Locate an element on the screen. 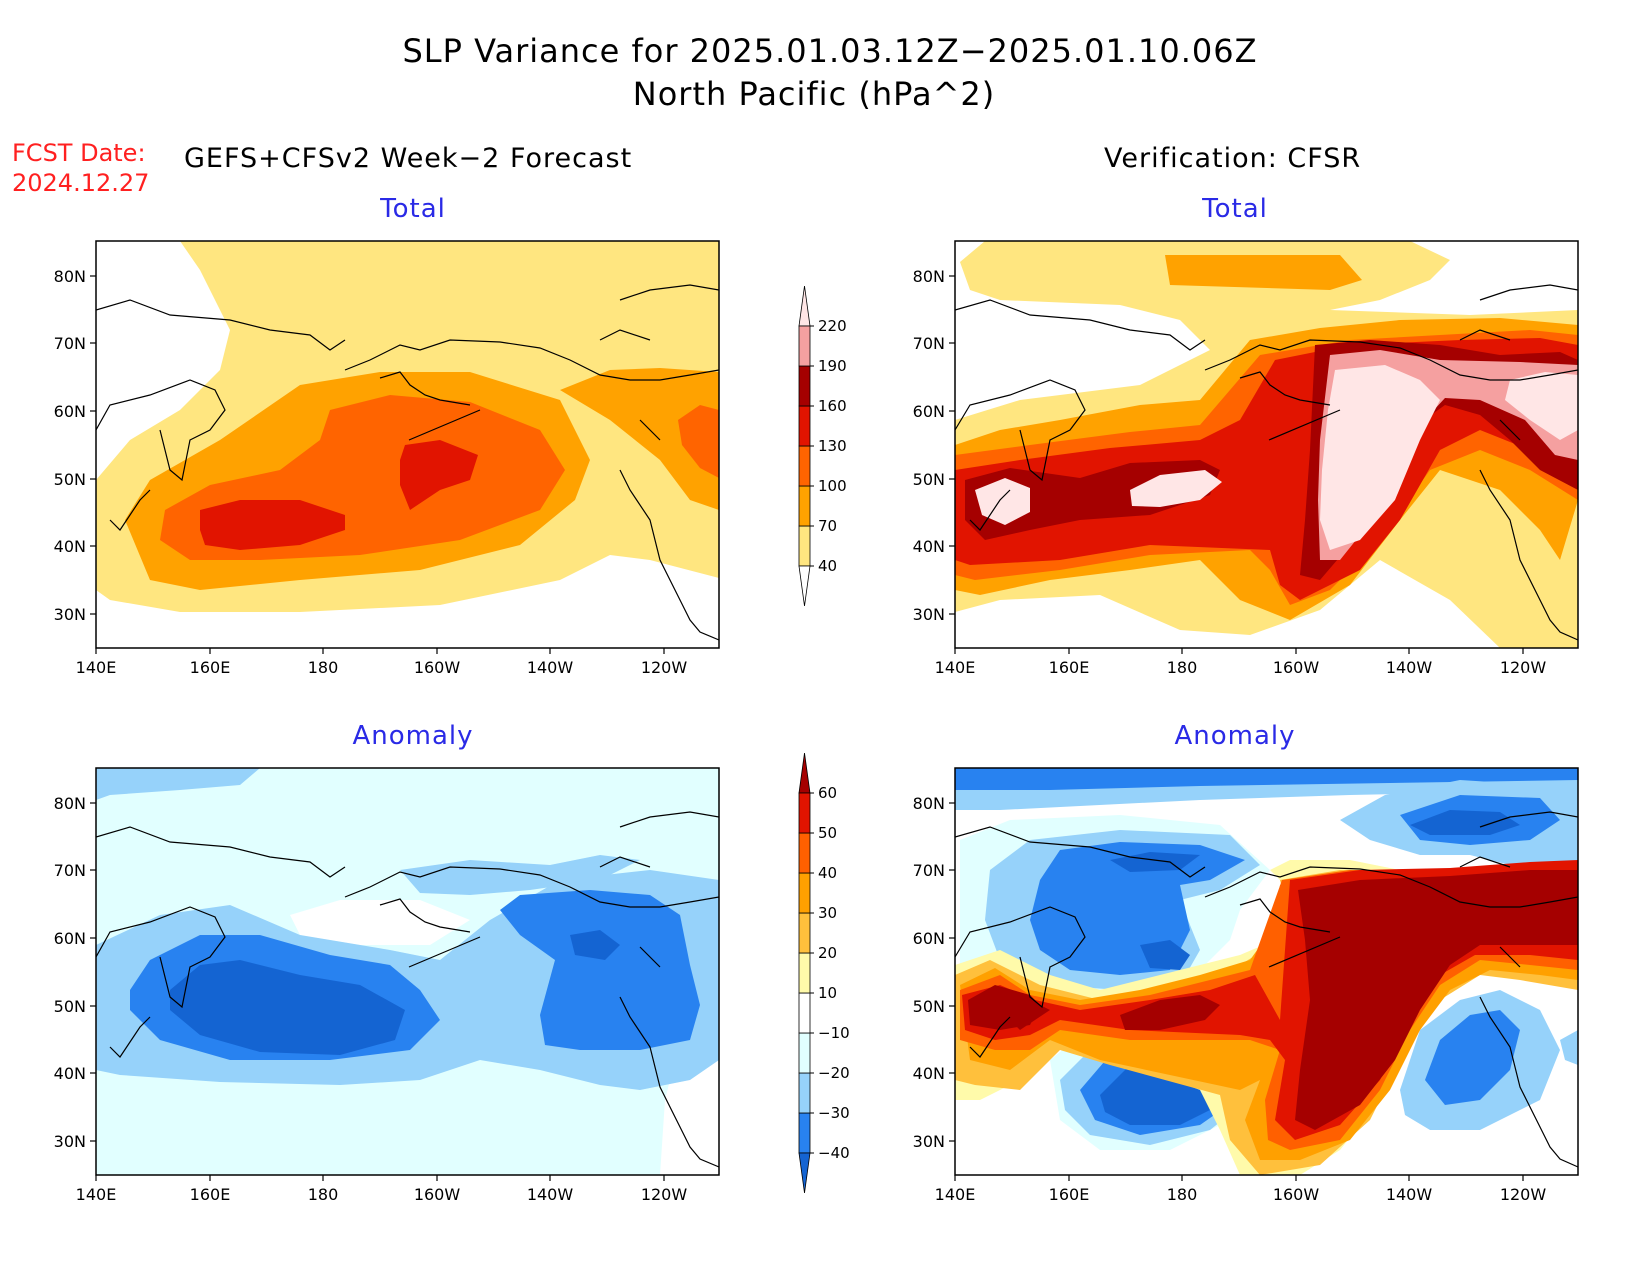 This screenshot has width=1650, height=1279. map-panel-verification-anomaly is located at coordinates (1266, 971).